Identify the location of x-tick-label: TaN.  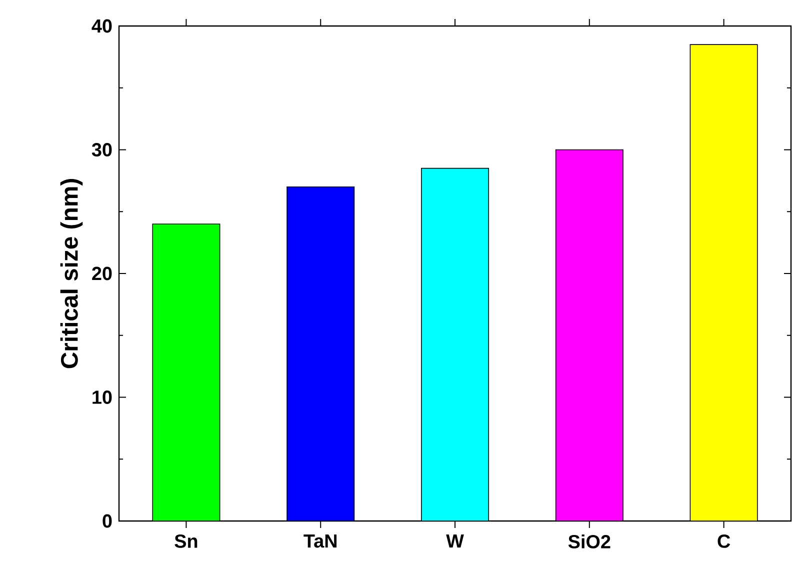
(320, 541).